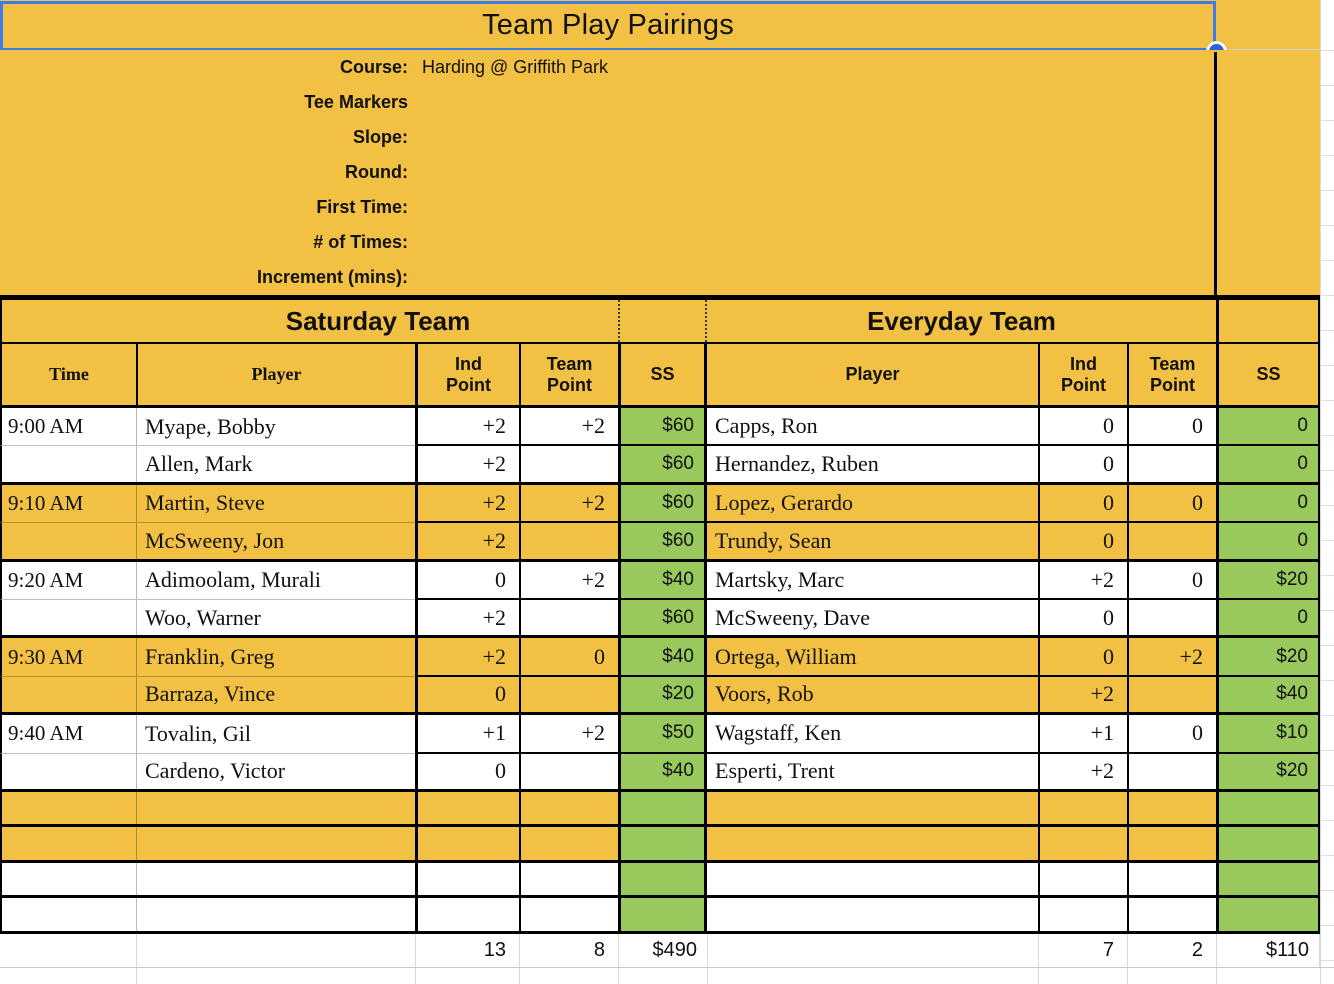 Image resolution: width=1334 pixels, height=984 pixels. Describe the element at coordinates (309, 321) in the screenshot. I see `saturday-team-header: Saturday Team` at that location.